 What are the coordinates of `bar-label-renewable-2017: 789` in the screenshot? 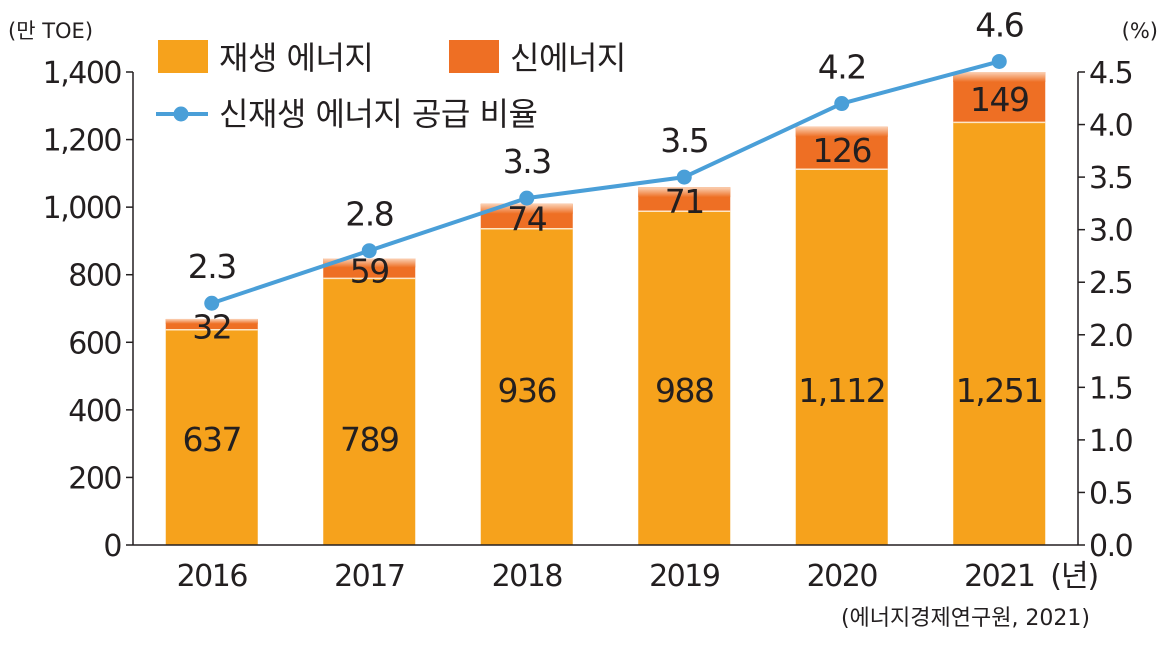 It's located at (369, 439).